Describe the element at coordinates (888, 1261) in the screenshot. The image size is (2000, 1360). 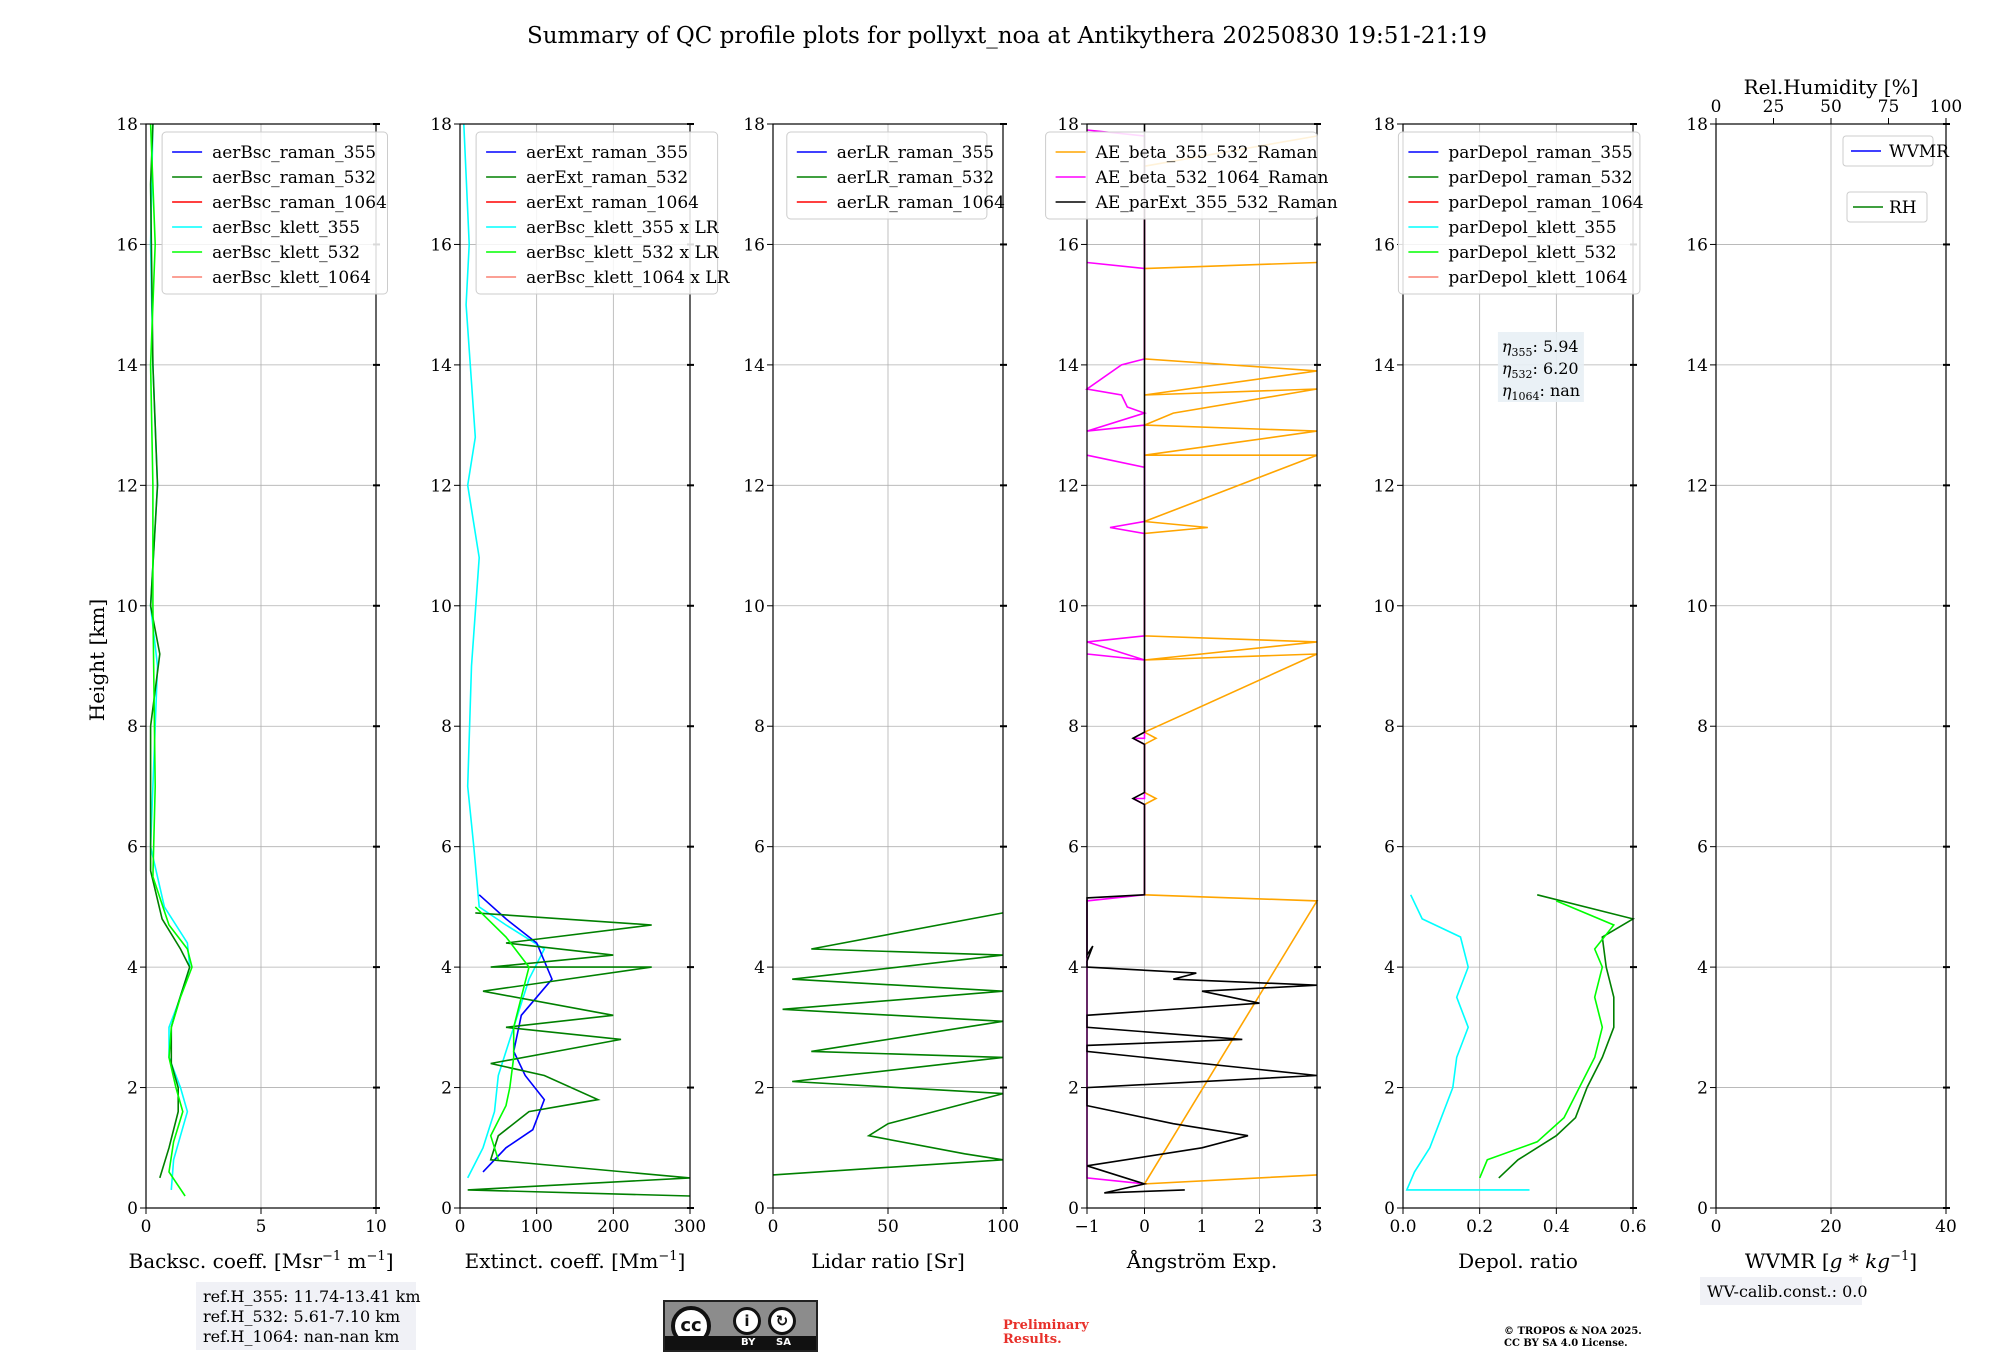
I see `x-axis-label: Lidar ratio [Sr]` at that location.